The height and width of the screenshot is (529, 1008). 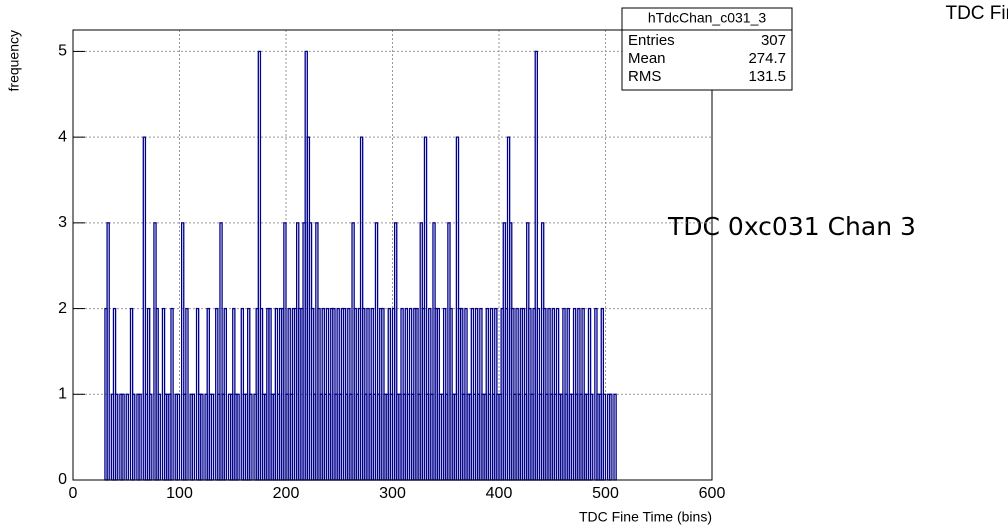 I want to click on y-tick-label: 4, so click(x=62, y=136).